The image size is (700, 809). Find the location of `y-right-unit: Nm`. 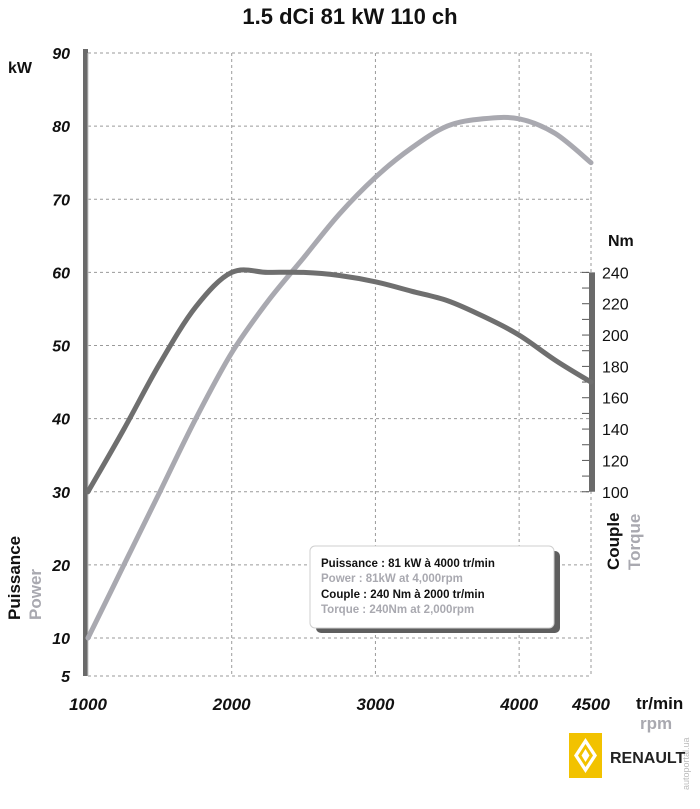

y-right-unit: Nm is located at coordinates (621, 241).